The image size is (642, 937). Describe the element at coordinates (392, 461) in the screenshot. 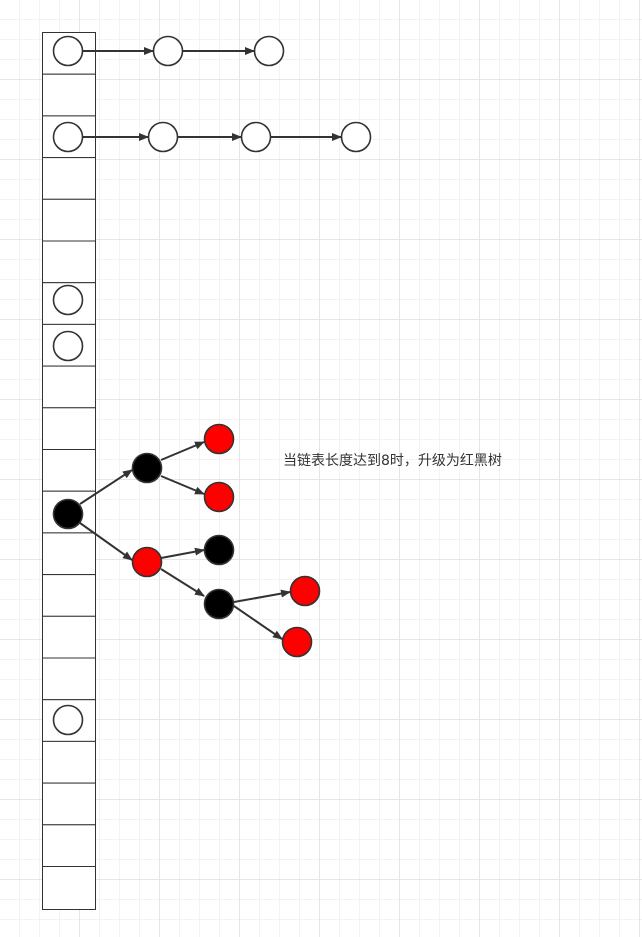

I see `treeify-annotation: 当链表长度达到8时，升级为红黑树` at that location.